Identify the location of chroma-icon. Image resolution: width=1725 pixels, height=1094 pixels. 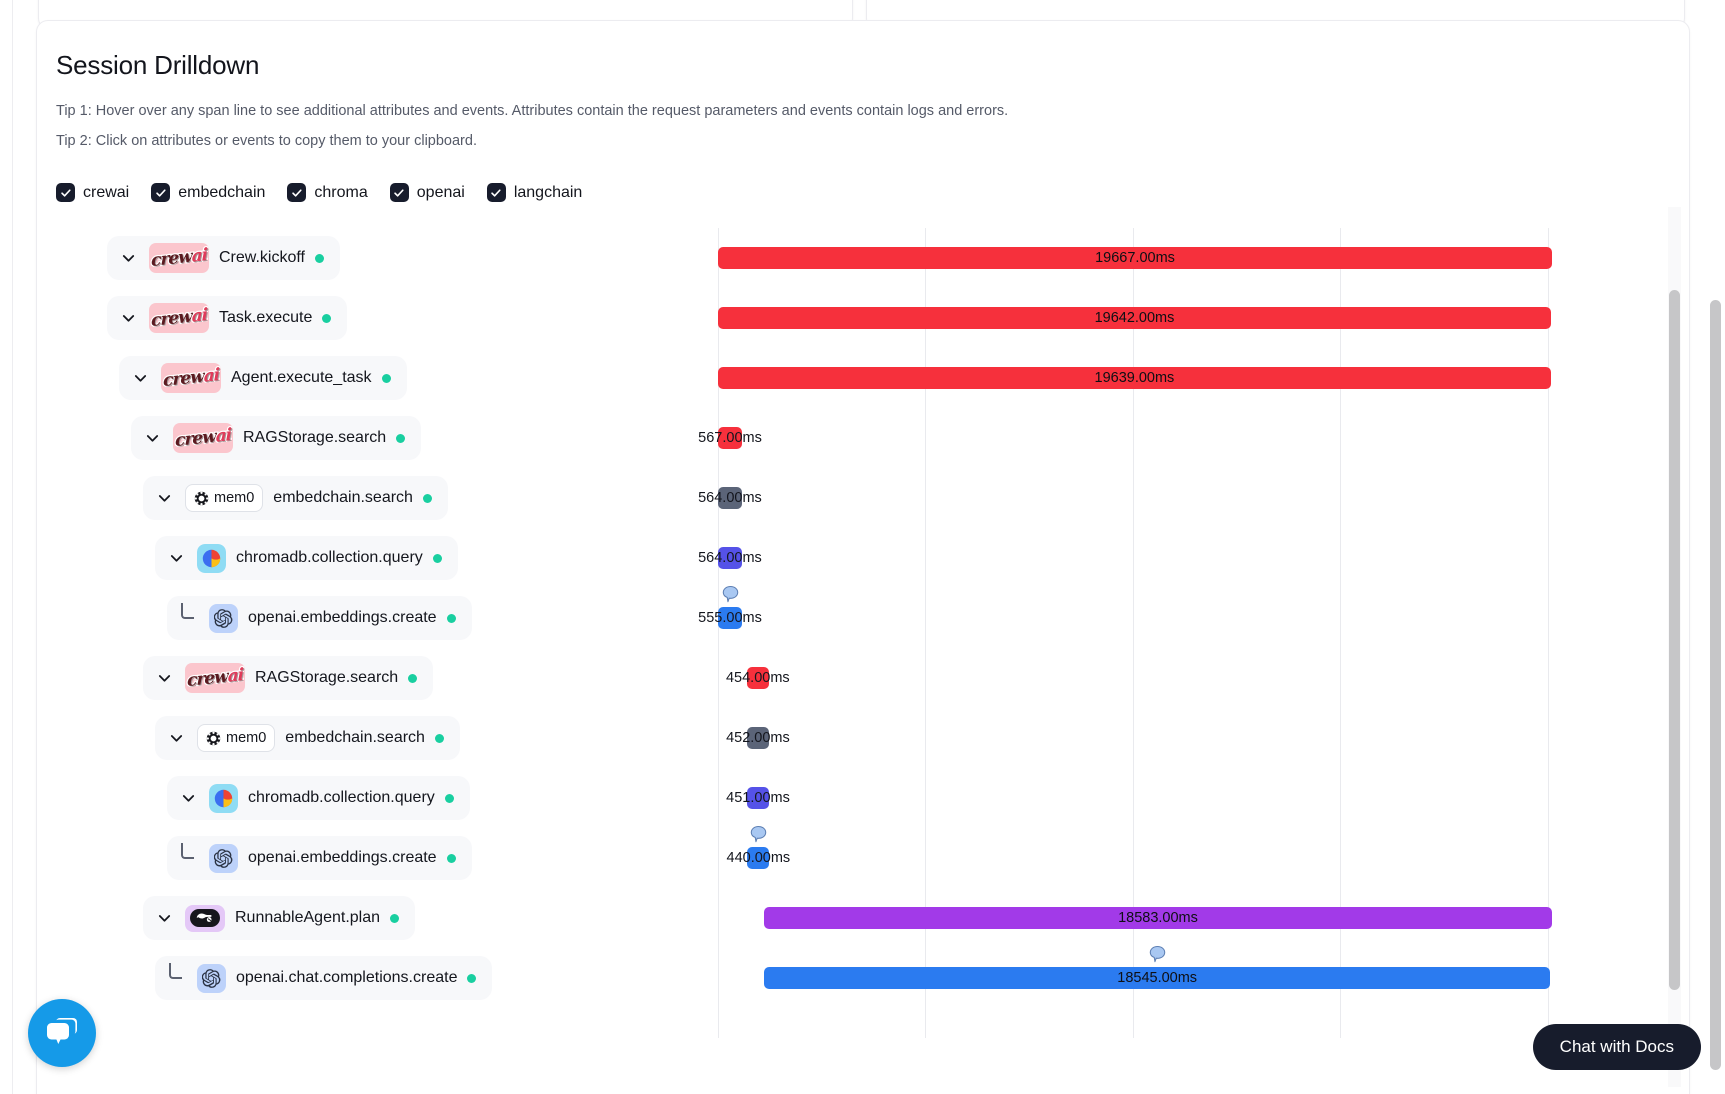
(223, 798).